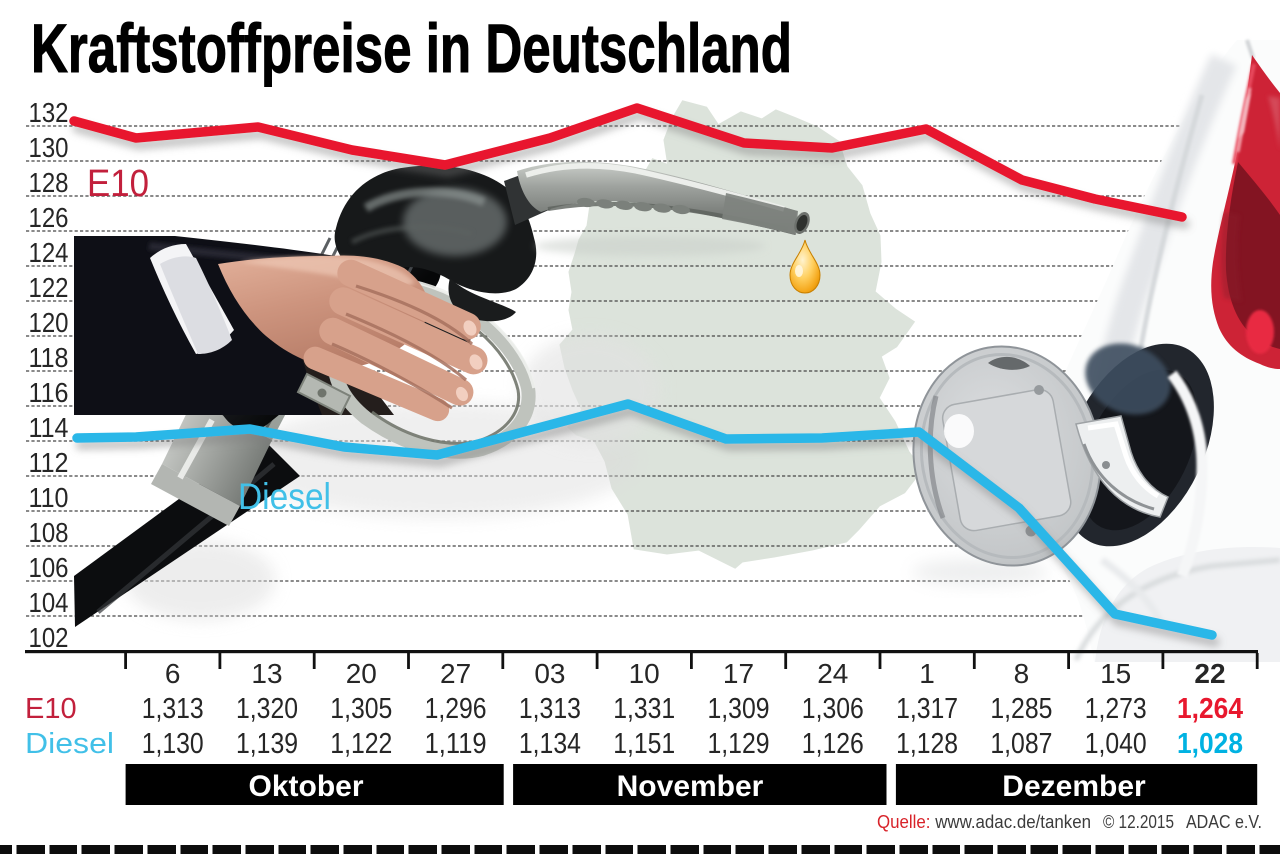 This screenshot has height=854, width=1280. What do you see at coordinates (49, 532) in the screenshot?
I see `svg-text: 108` at bounding box center [49, 532].